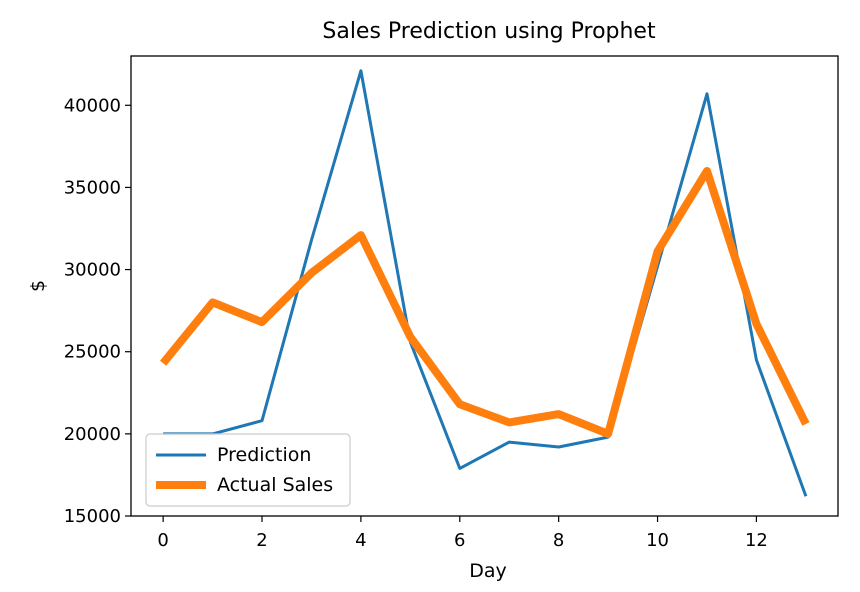 The width and height of the screenshot is (860, 592). Describe the element at coordinates (275, 485) in the screenshot. I see `legend-label-actual-sales: Actual Sales` at that location.